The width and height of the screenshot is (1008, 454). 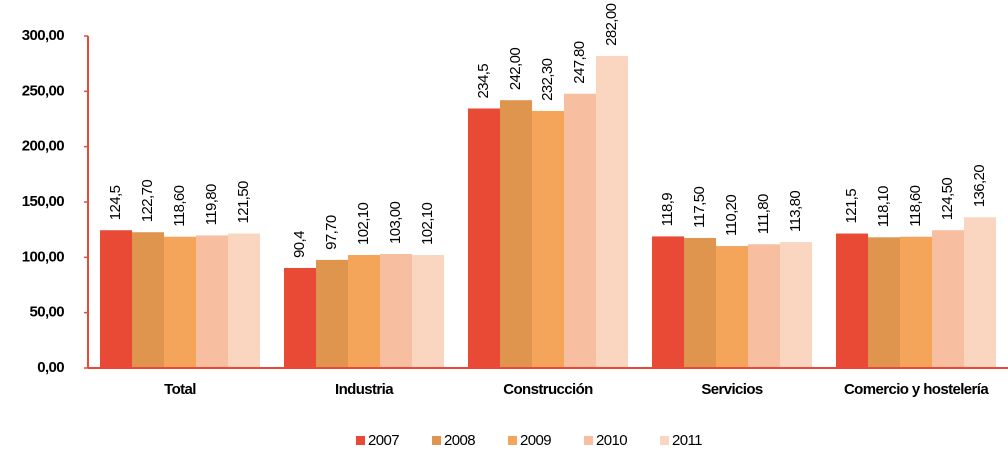 What do you see at coordinates (46, 312) in the screenshot?
I see `y-tick-label: 50,00` at bounding box center [46, 312].